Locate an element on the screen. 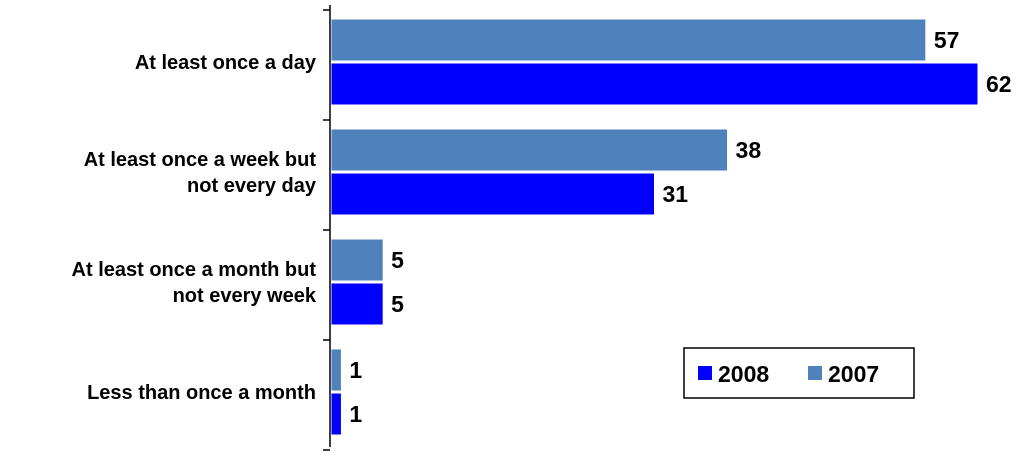 The image size is (1024, 456). category-label-0-0: At least once a day is located at coordinates (226, 63).